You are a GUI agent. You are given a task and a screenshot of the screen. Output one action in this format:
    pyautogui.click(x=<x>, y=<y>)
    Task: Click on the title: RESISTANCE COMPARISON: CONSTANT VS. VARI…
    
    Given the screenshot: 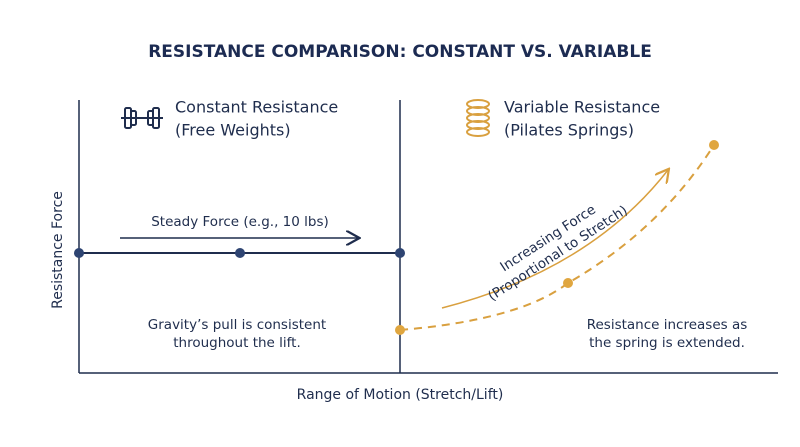 What is the action you would take?
    pyautogui.click(x=400, y=52)
    